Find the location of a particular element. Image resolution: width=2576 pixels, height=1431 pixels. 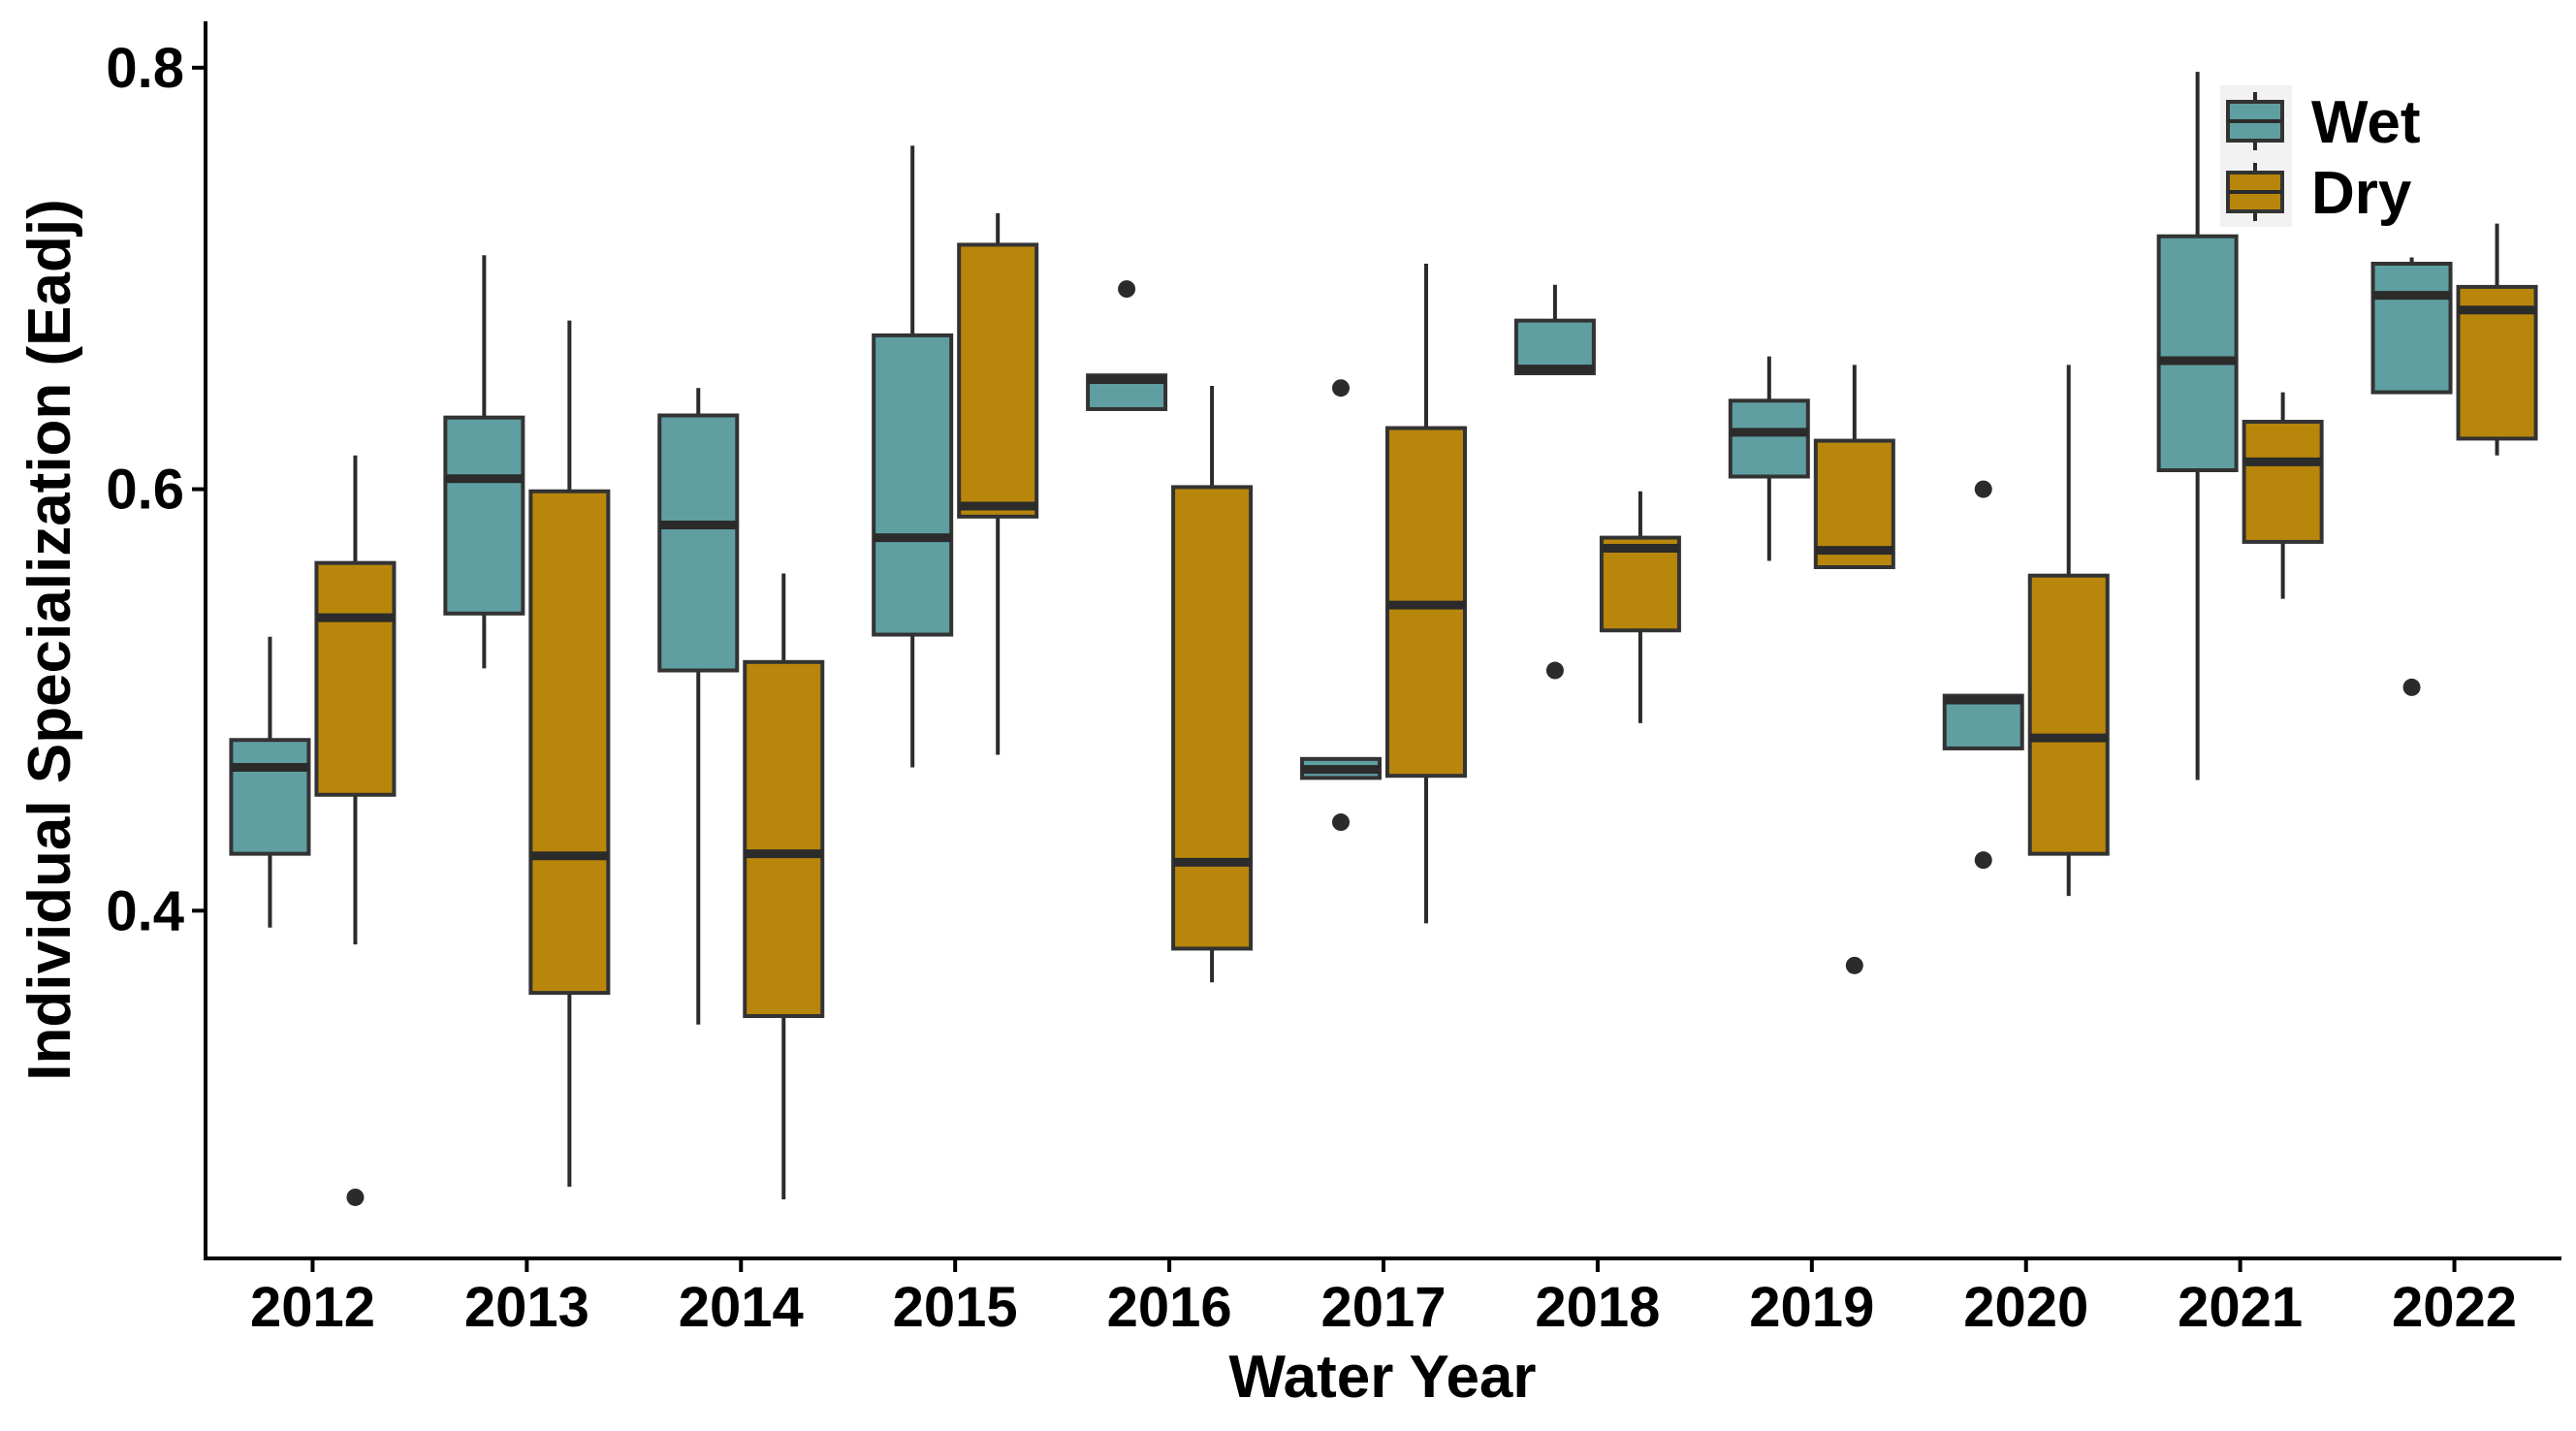

legend-label: Dry is located at coordinates (2362, 193).